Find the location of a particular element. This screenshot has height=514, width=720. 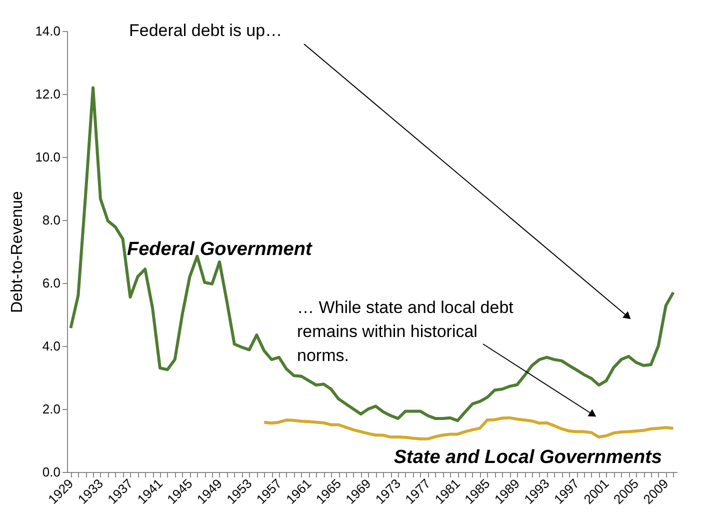

series-label: State and Local Governments is located at coordinates (528, 457).